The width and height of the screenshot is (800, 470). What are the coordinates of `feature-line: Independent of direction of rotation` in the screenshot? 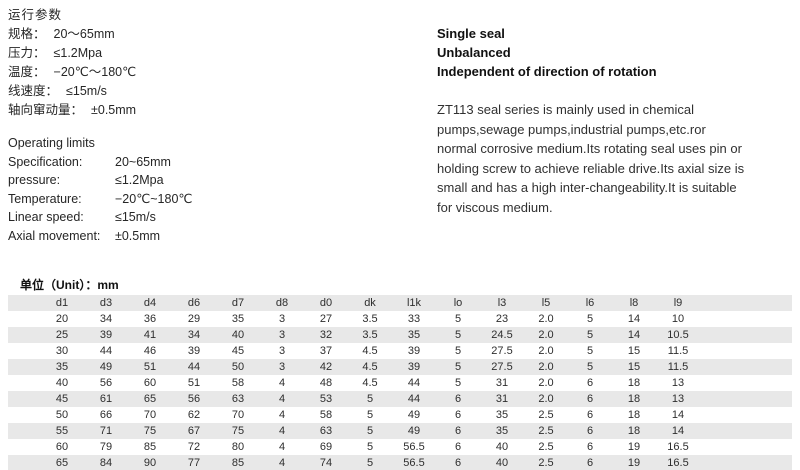 It's located at (547, 71).